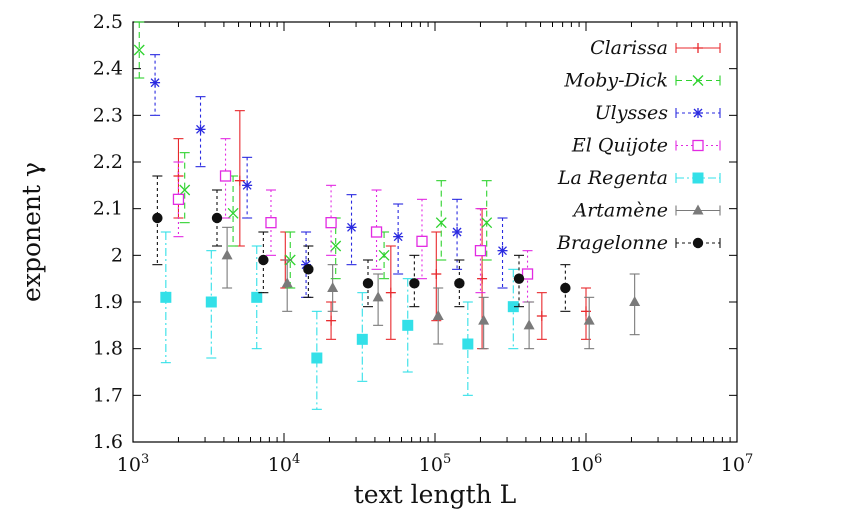 This screenshot has height=526, width=855. I want to click on series-bragelonne, so click(361, 243).